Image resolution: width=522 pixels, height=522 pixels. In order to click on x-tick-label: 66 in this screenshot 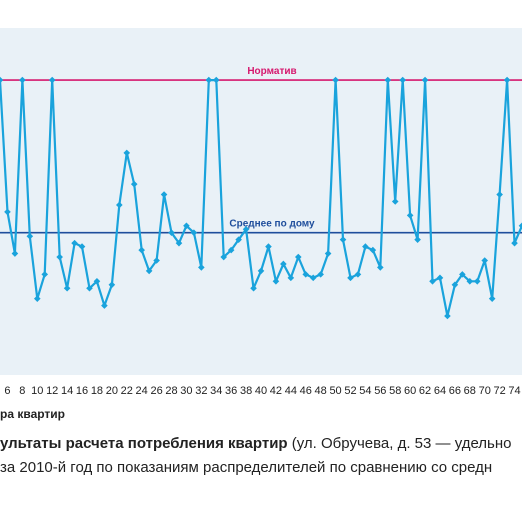, I will do `click(455, 391)`.